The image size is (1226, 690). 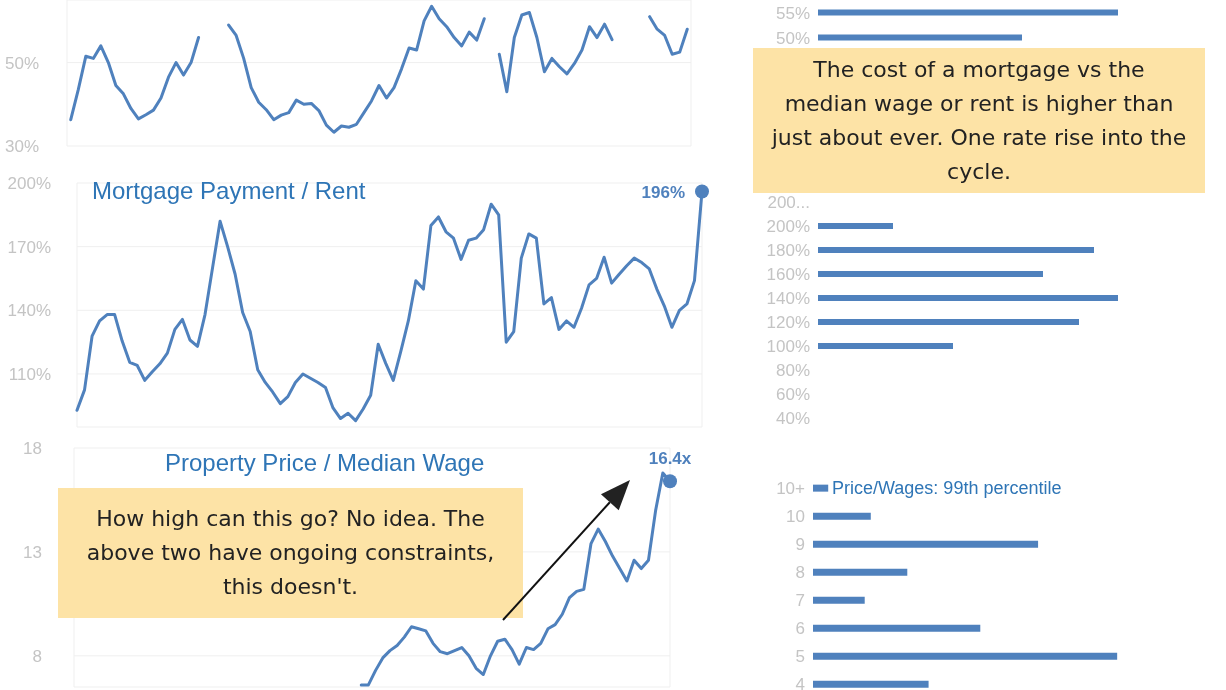 I want to click on y-tick-label: 13, so click(x=32, y=552).